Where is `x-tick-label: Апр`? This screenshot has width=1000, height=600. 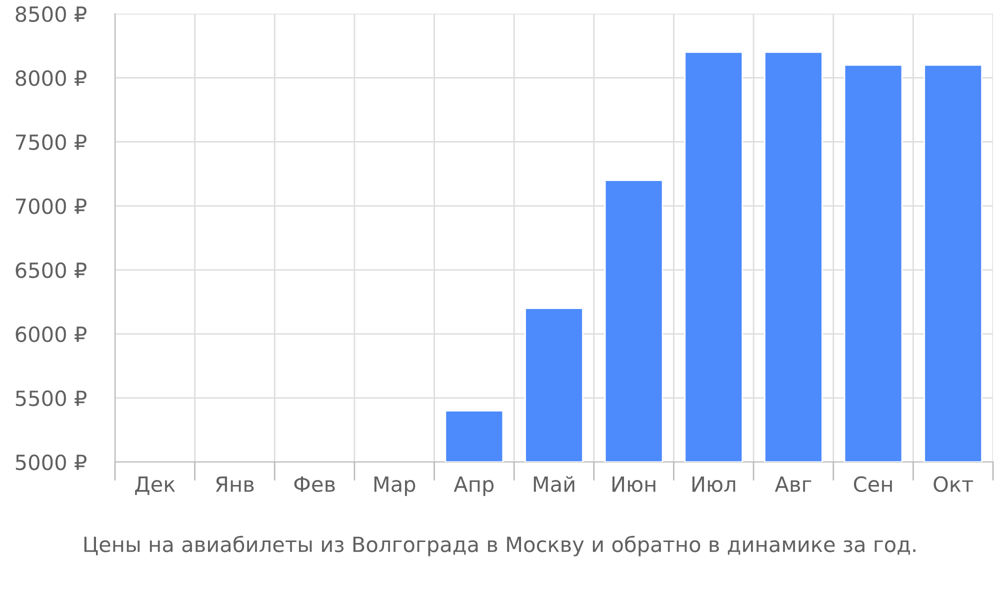 x-tick-label: Апр is located at coordinates (474, 486).